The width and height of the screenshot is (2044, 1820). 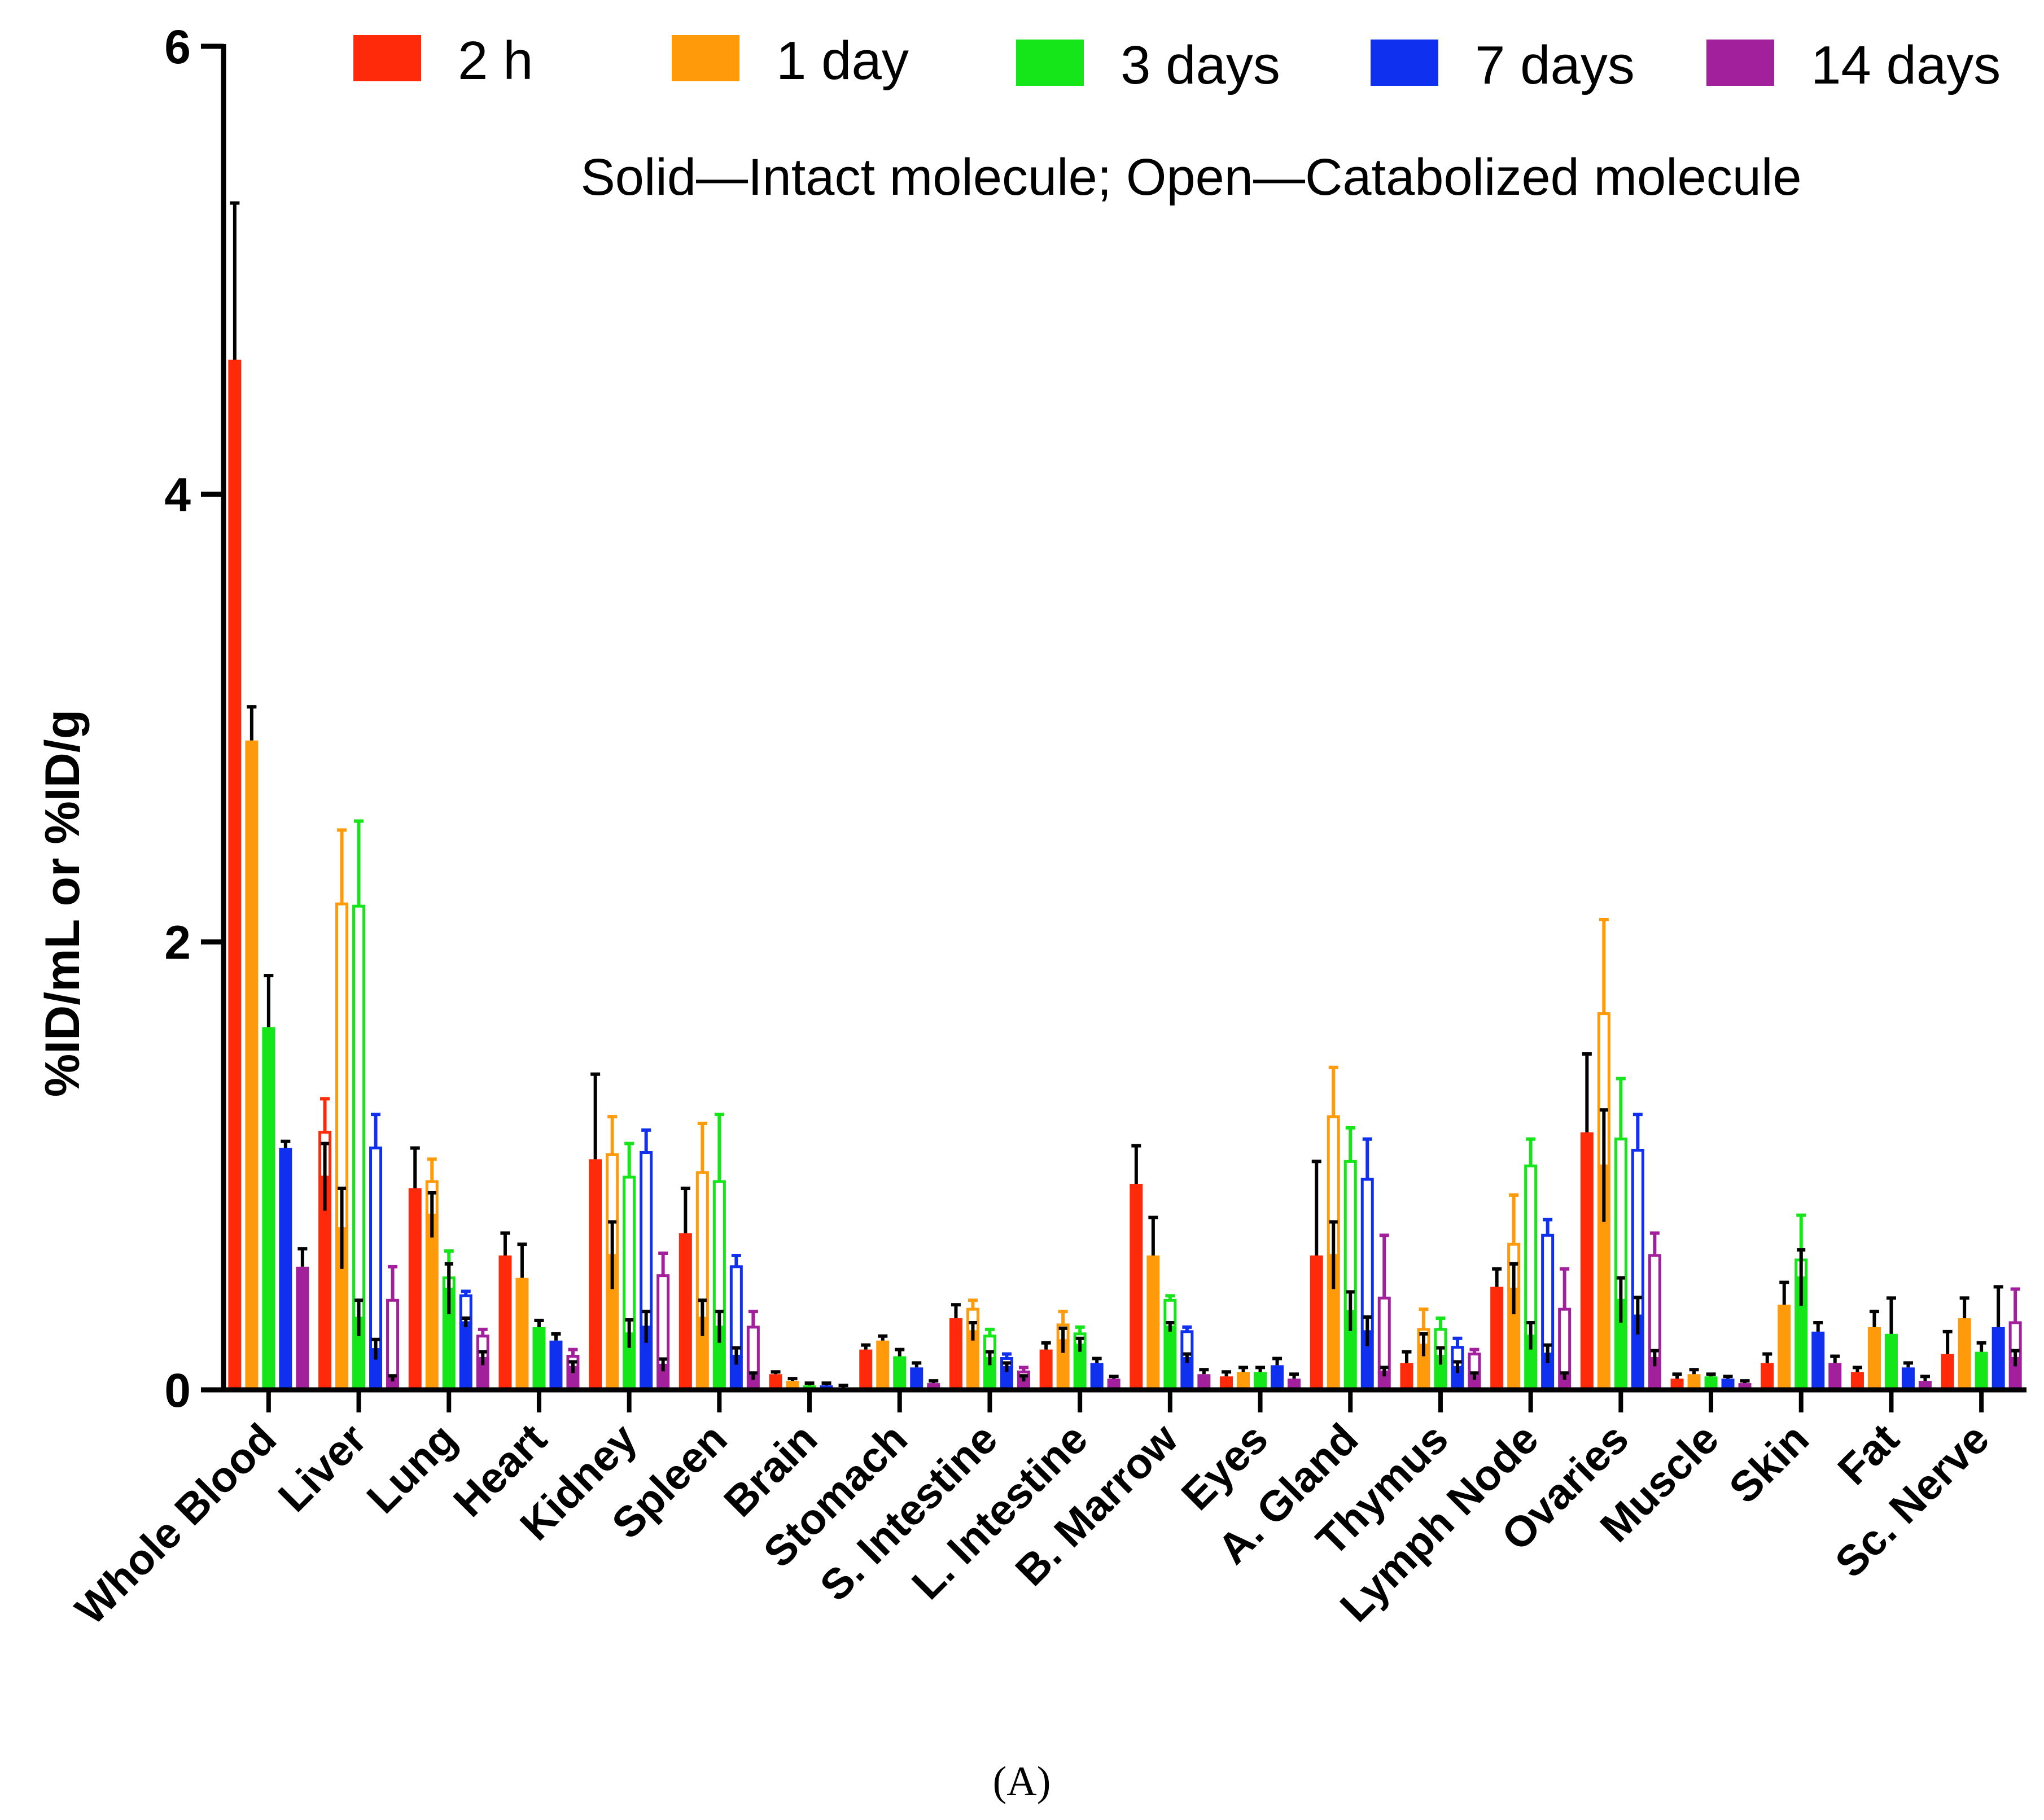 I want to click on legend-label: 7 days, so click(x=1555, y=65).